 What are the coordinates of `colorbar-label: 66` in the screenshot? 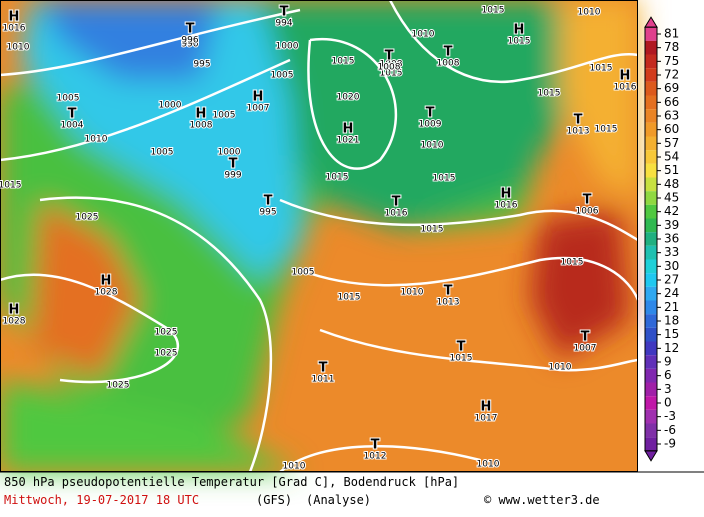 It's located at (671, 102).